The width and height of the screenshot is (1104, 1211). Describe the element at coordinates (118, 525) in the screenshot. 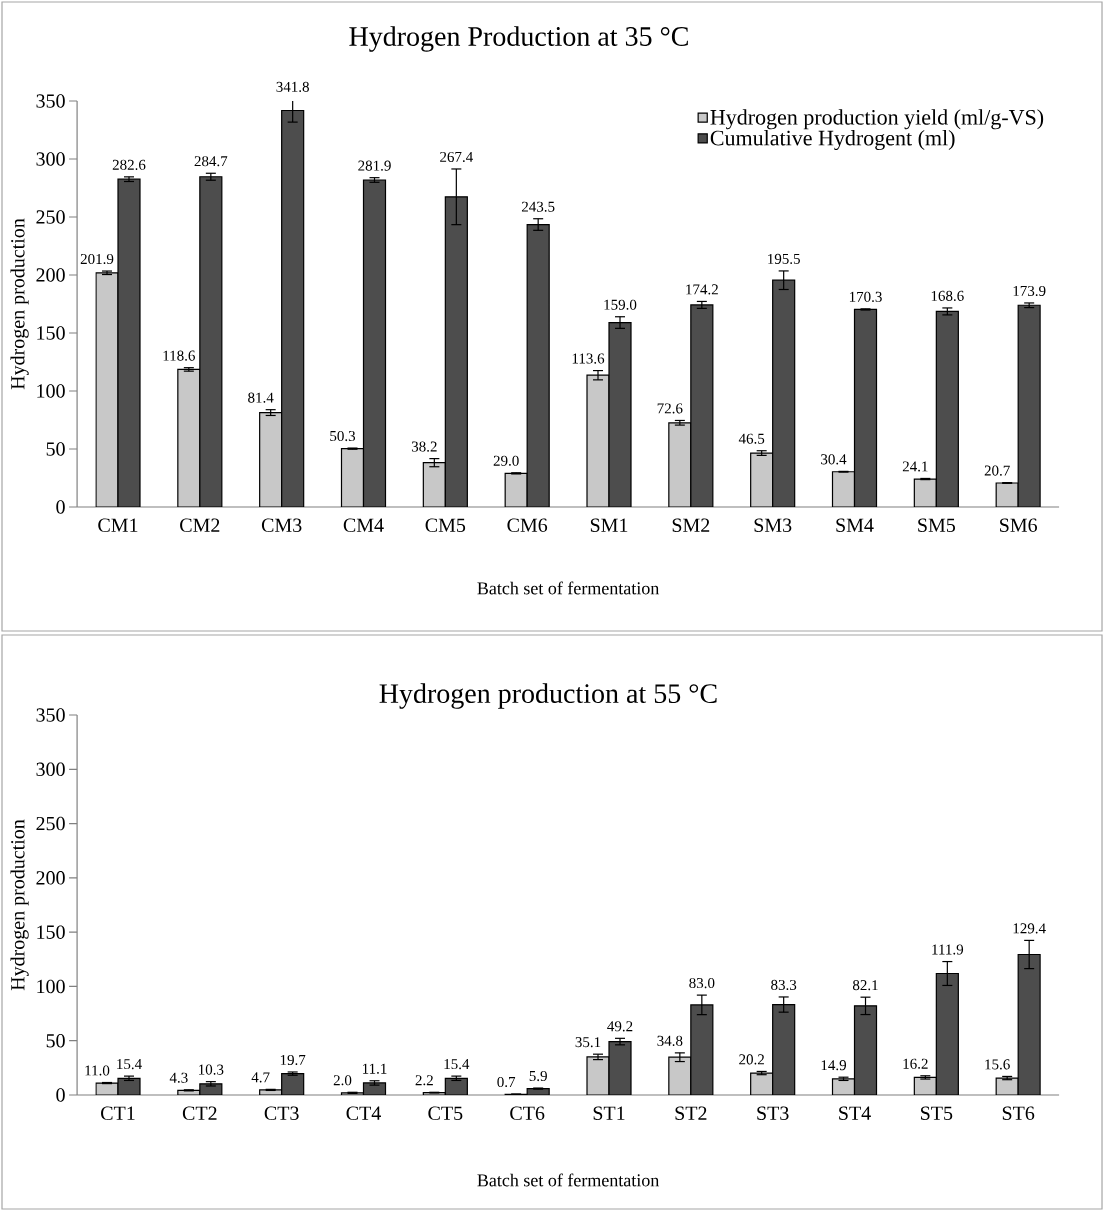

I see `x-tick-label: CM1` at that location.